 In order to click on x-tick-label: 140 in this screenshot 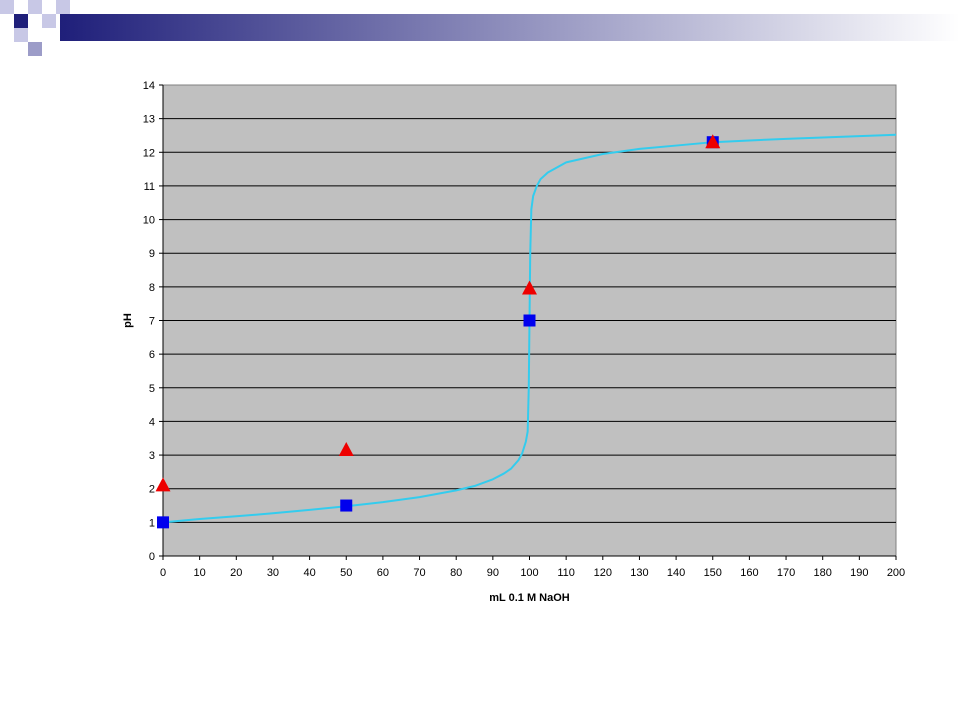, I will do `click(676, 573)`.